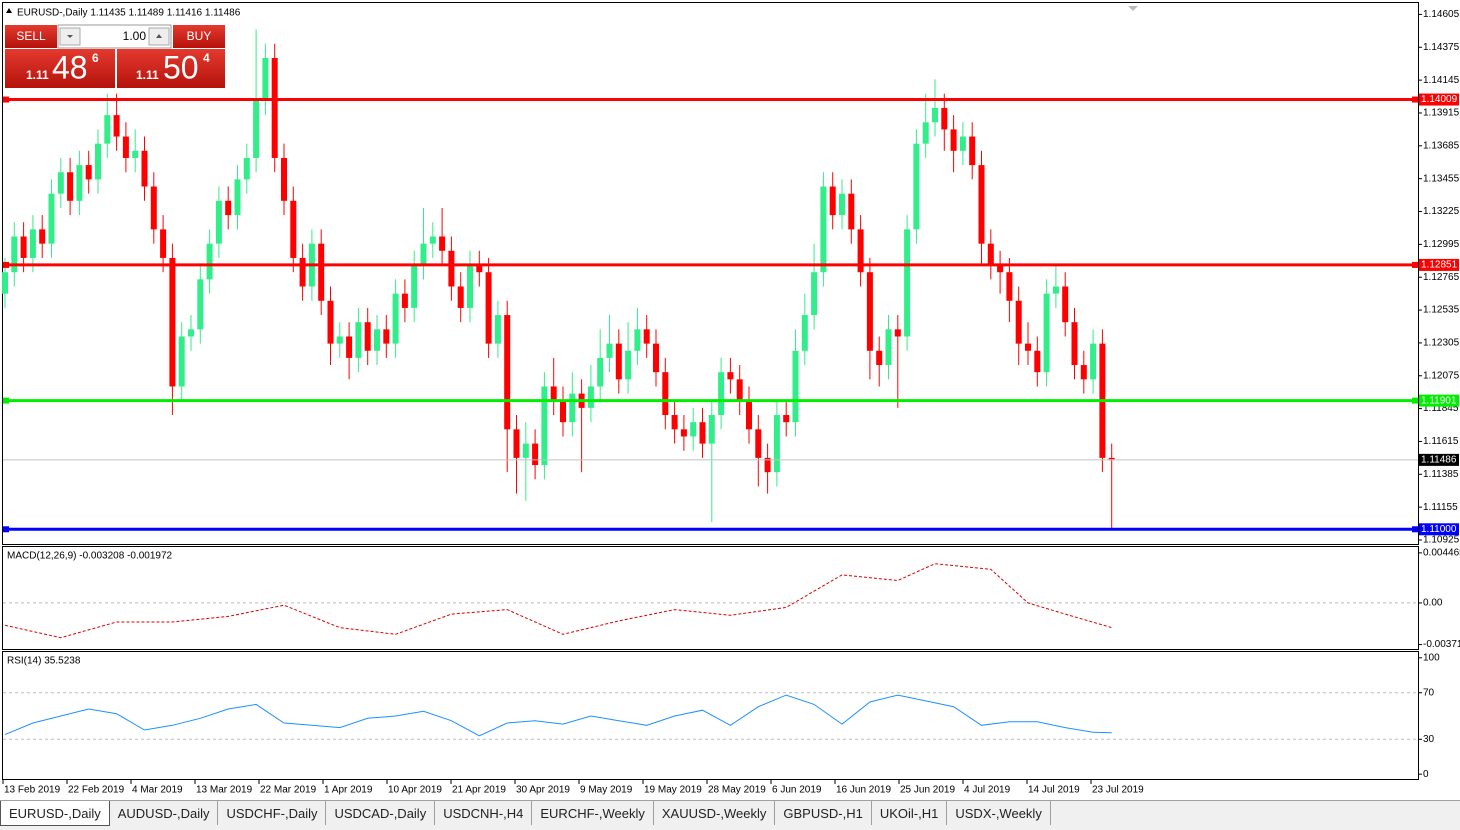 This screenshot has height=830, width=1460. I want to click on chart-tab: EURCHF-,Weekly, so click(593, 813).